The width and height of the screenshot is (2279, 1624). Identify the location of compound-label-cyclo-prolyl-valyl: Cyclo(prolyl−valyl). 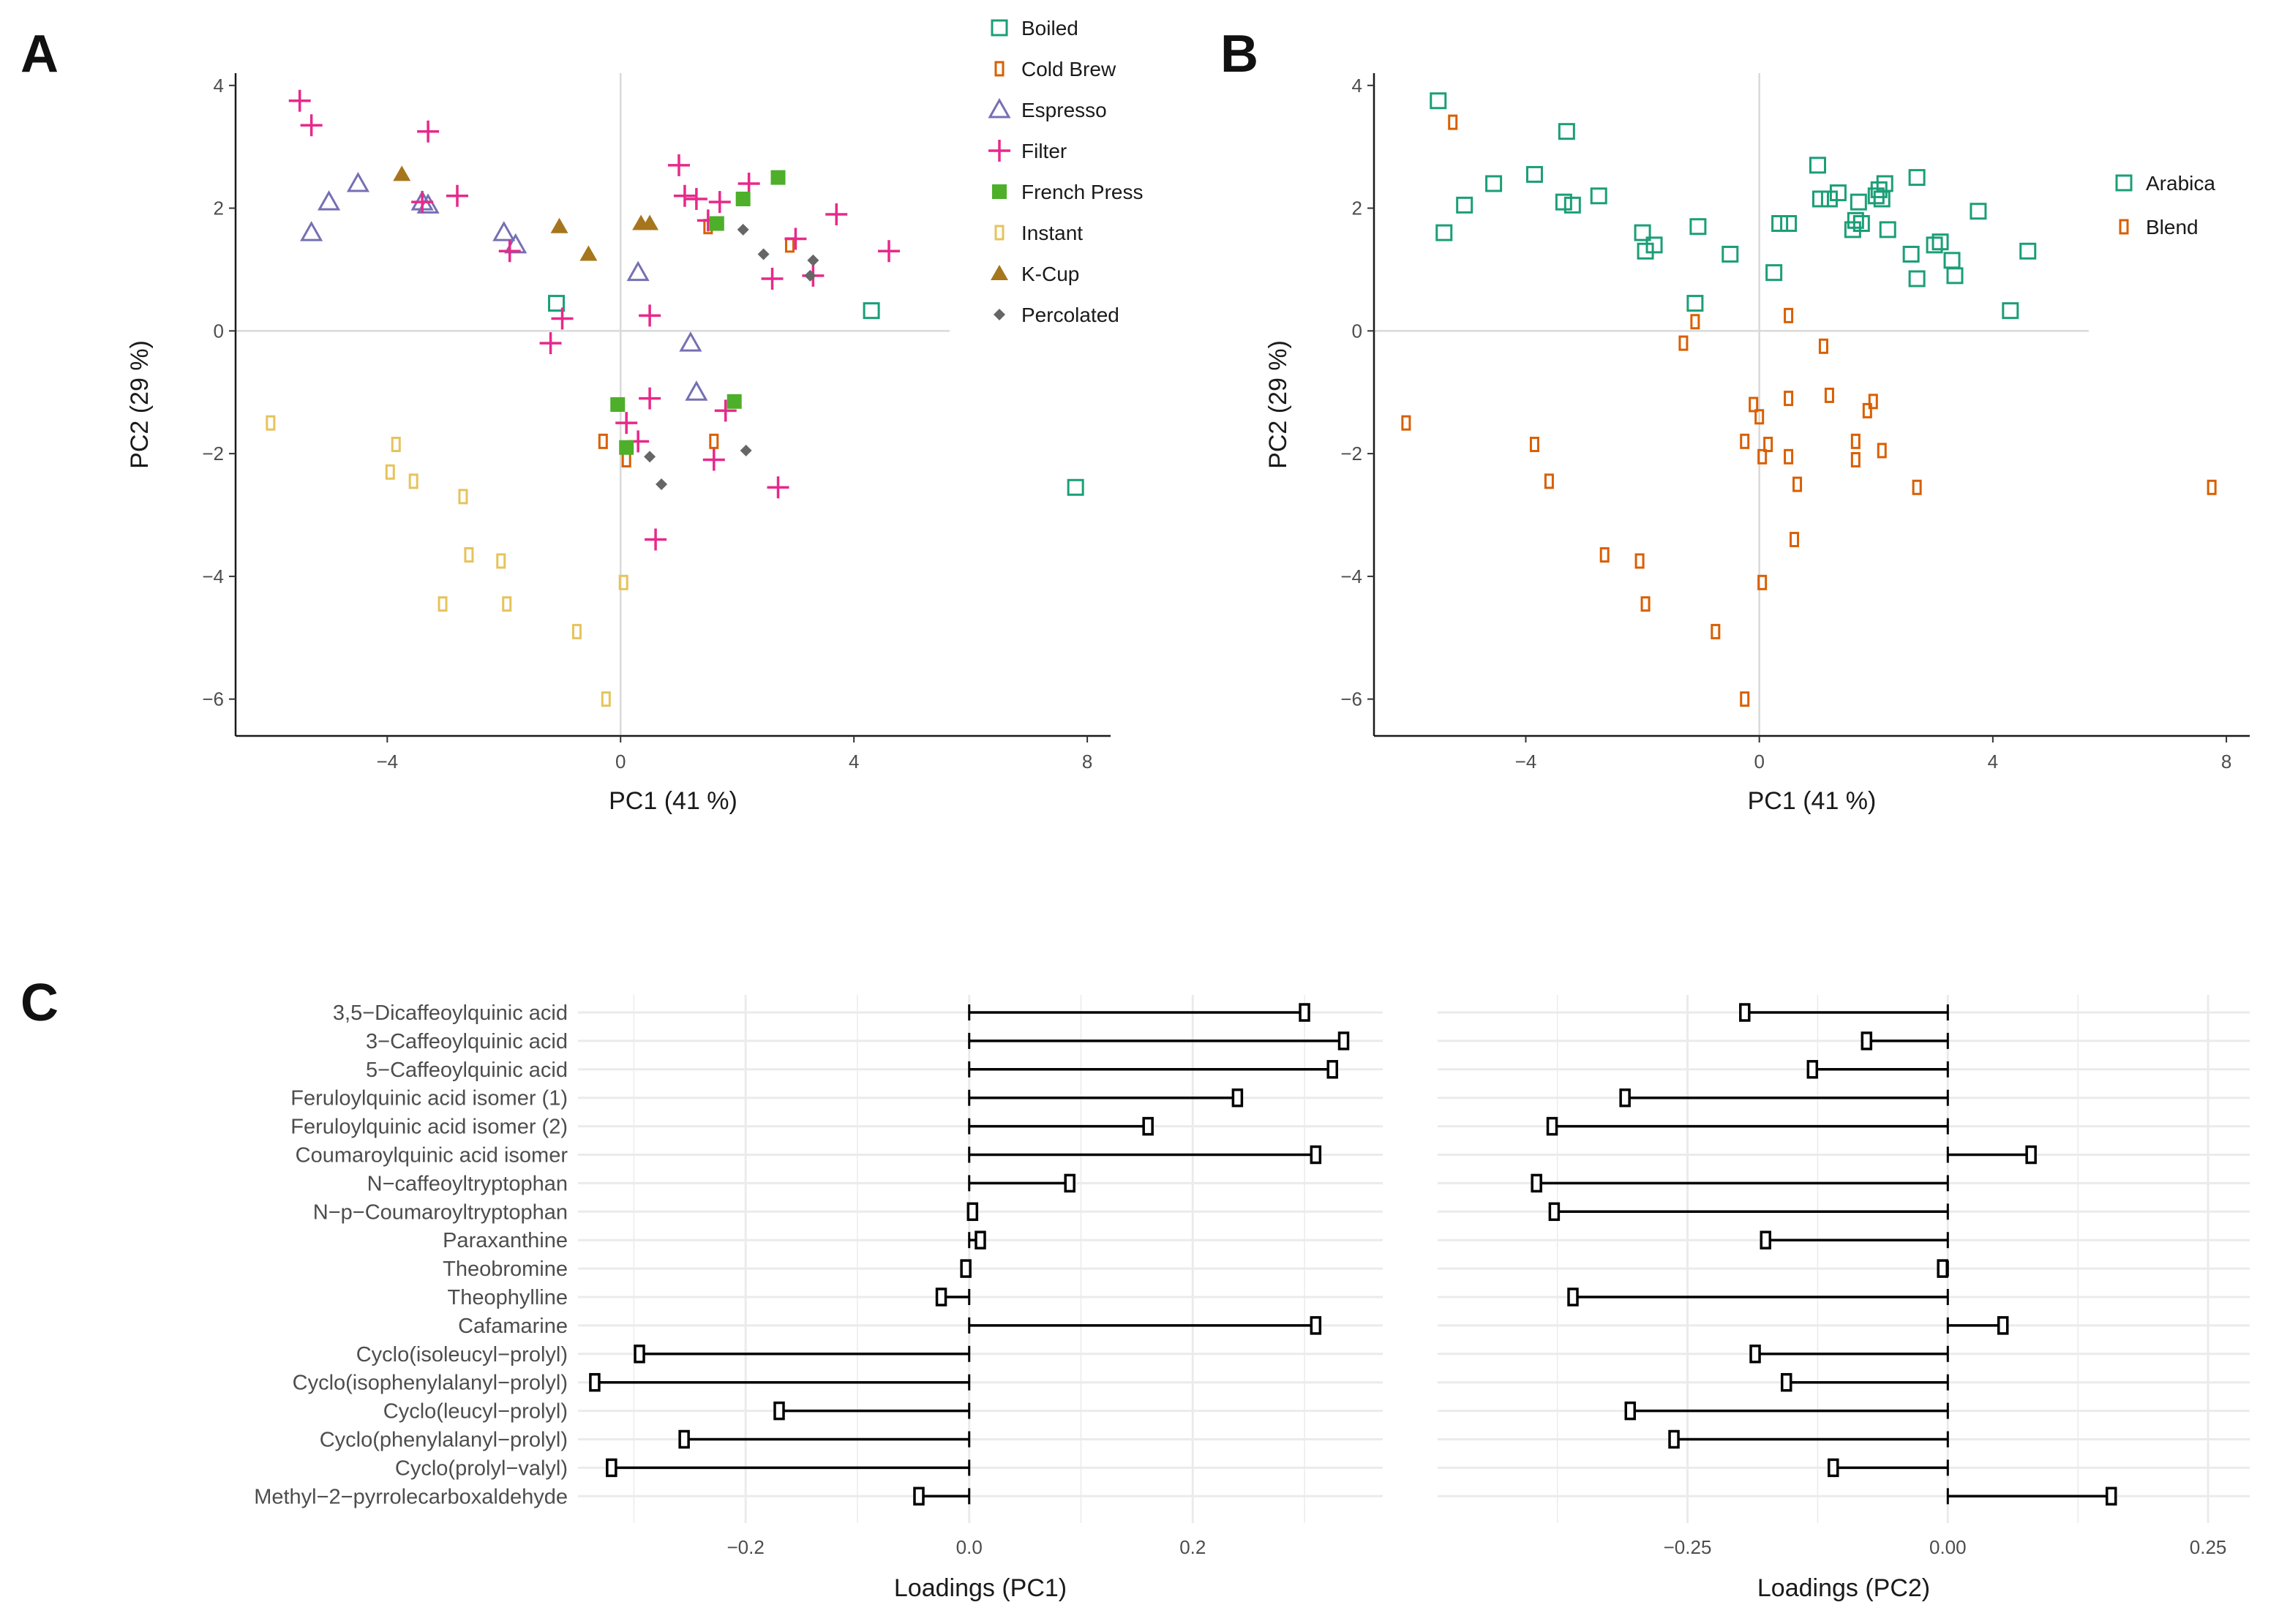
(481, 1468).